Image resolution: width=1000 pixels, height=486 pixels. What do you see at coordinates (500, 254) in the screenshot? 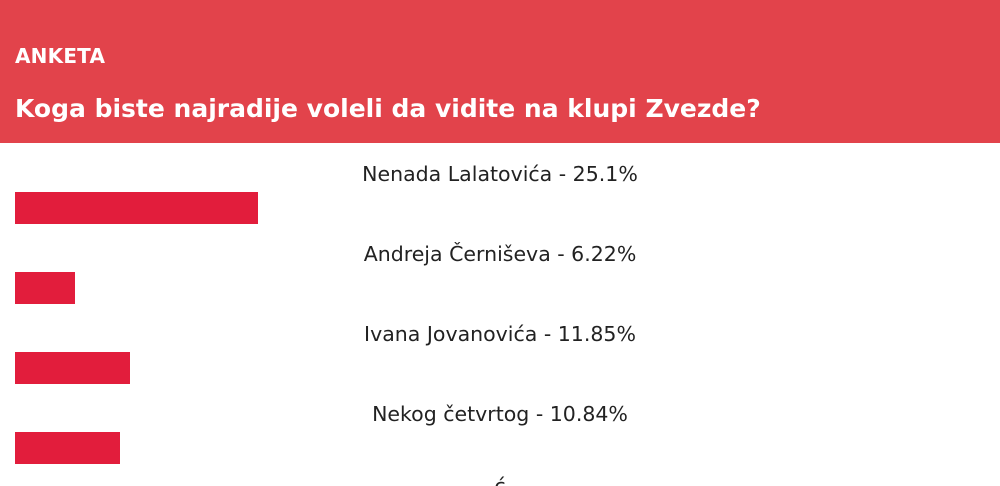
I see `poll-option-label: Andreja Černiševa - 6.22%` at bounding box center [500, 254].